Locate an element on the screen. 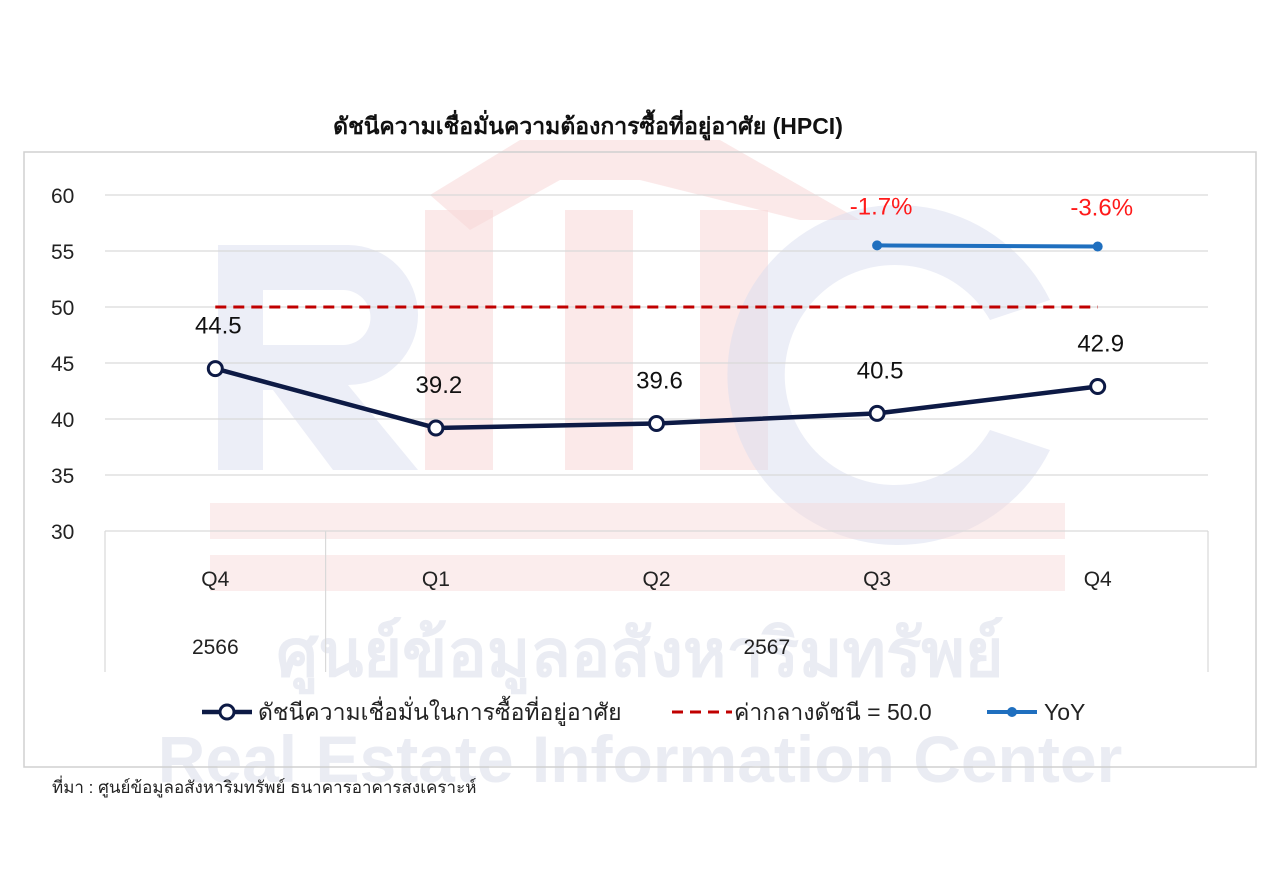 The width and height of the screenshot is (1280, 886). y-tick-label: 30 is located at coordinates (62, 532).